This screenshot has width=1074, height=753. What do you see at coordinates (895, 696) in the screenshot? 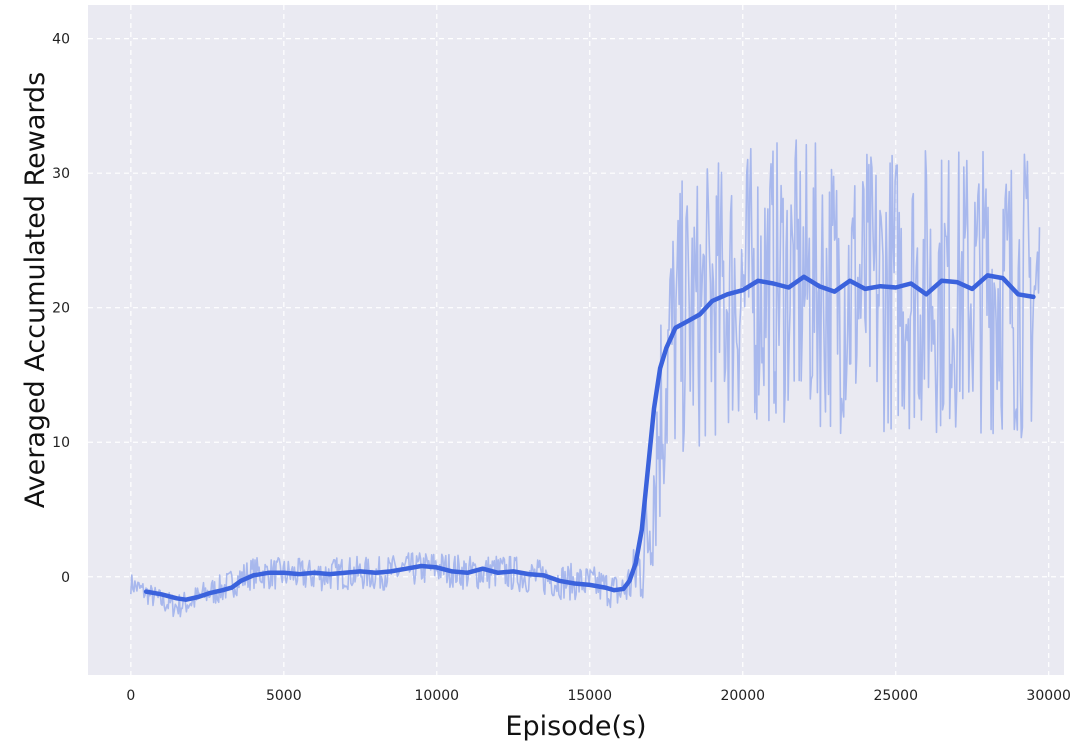
I see `x-tick-label: 25000` at bounding box center [895, 696].